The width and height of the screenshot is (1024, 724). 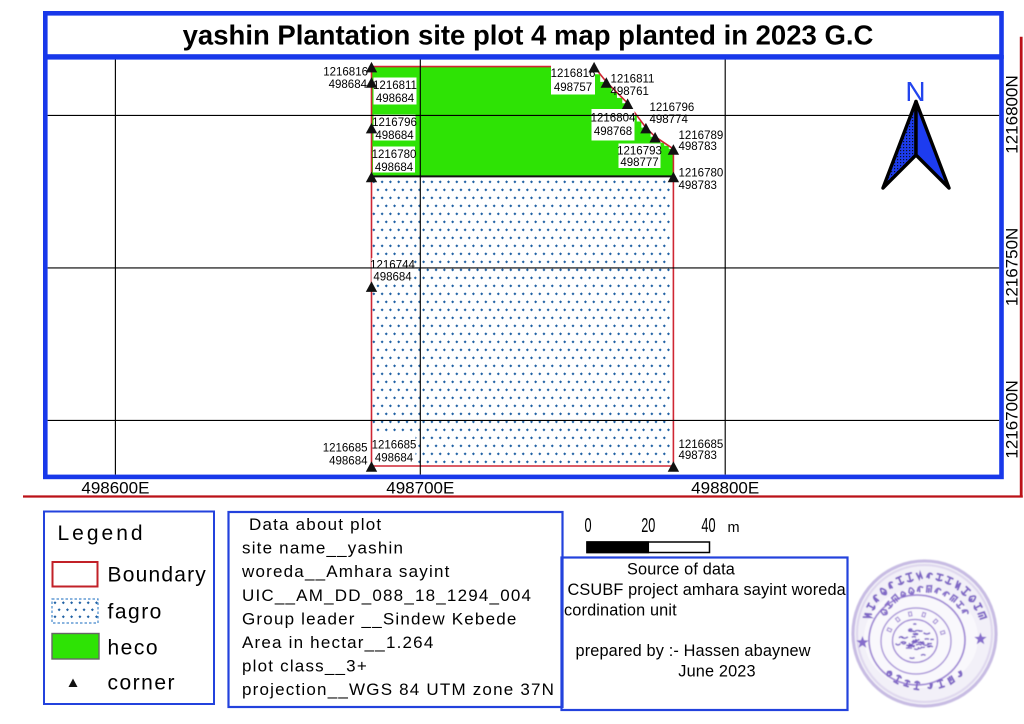 What do you see at coordinates (102, 533) in the screenshot?
I see `svg-text: Legend` at bounding box center [102, 533].